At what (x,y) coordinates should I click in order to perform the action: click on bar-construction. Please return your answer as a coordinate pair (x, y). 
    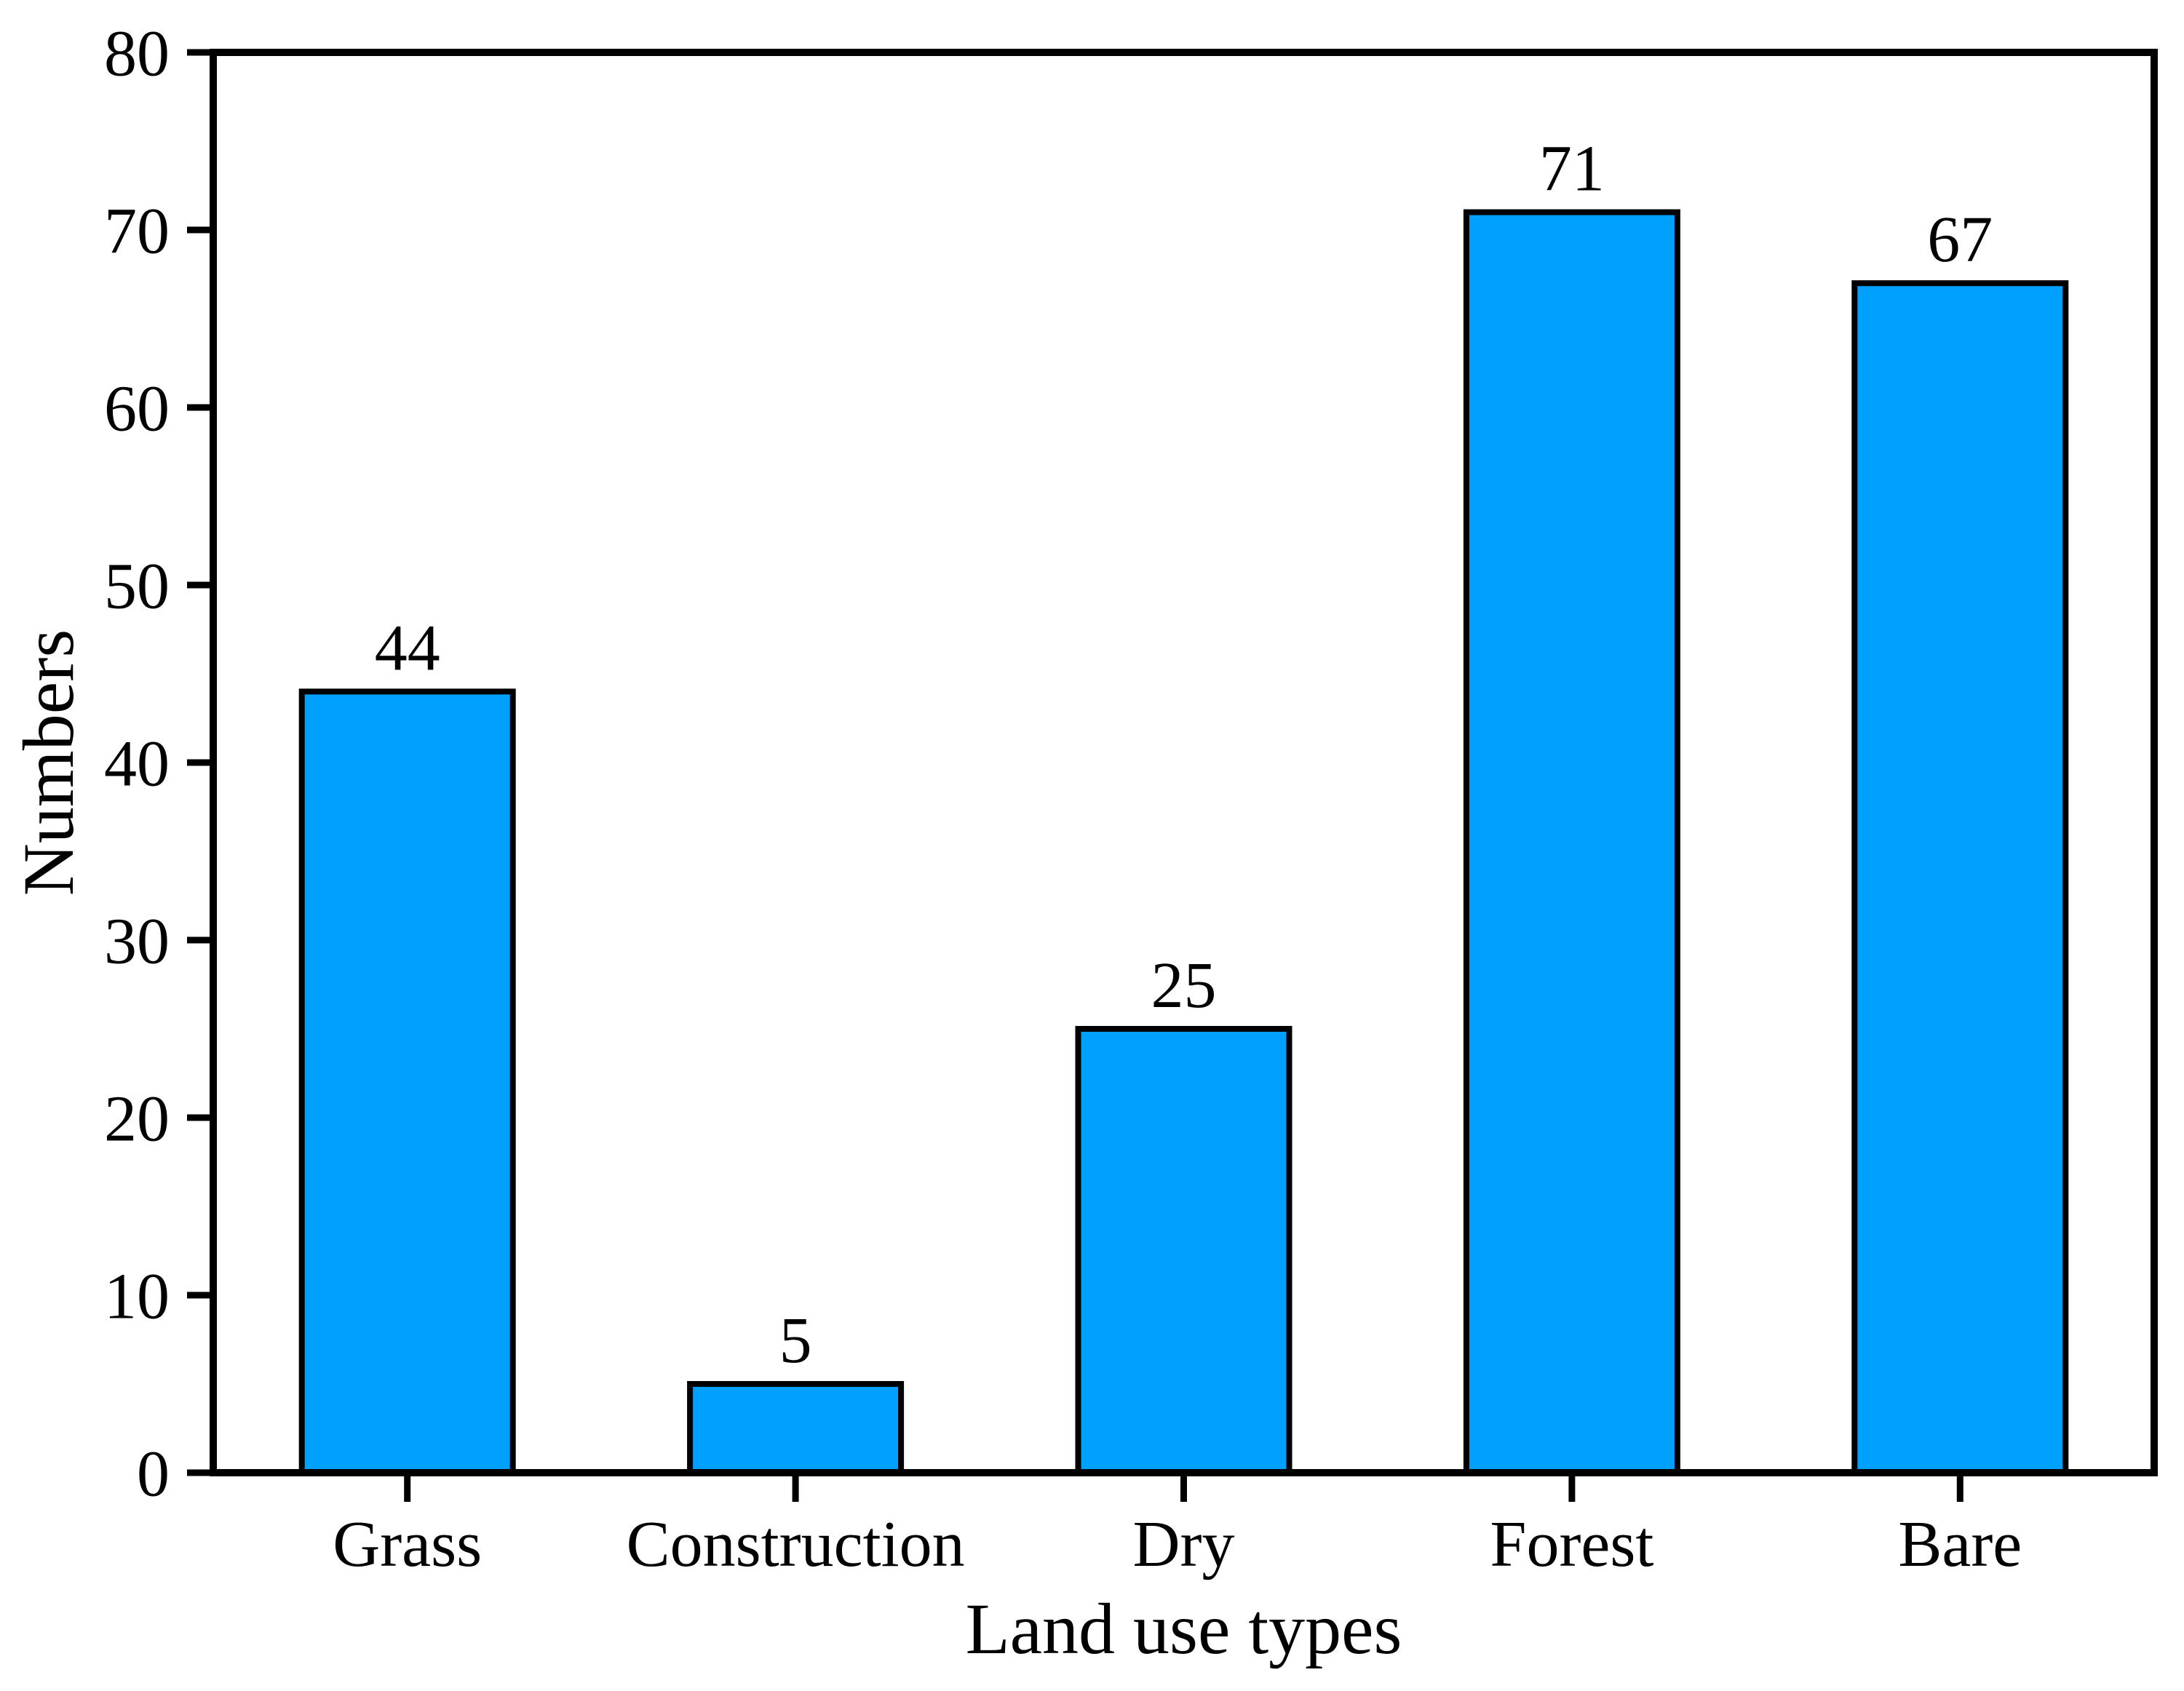
    Looking at the image, I should click on (796, 1428).